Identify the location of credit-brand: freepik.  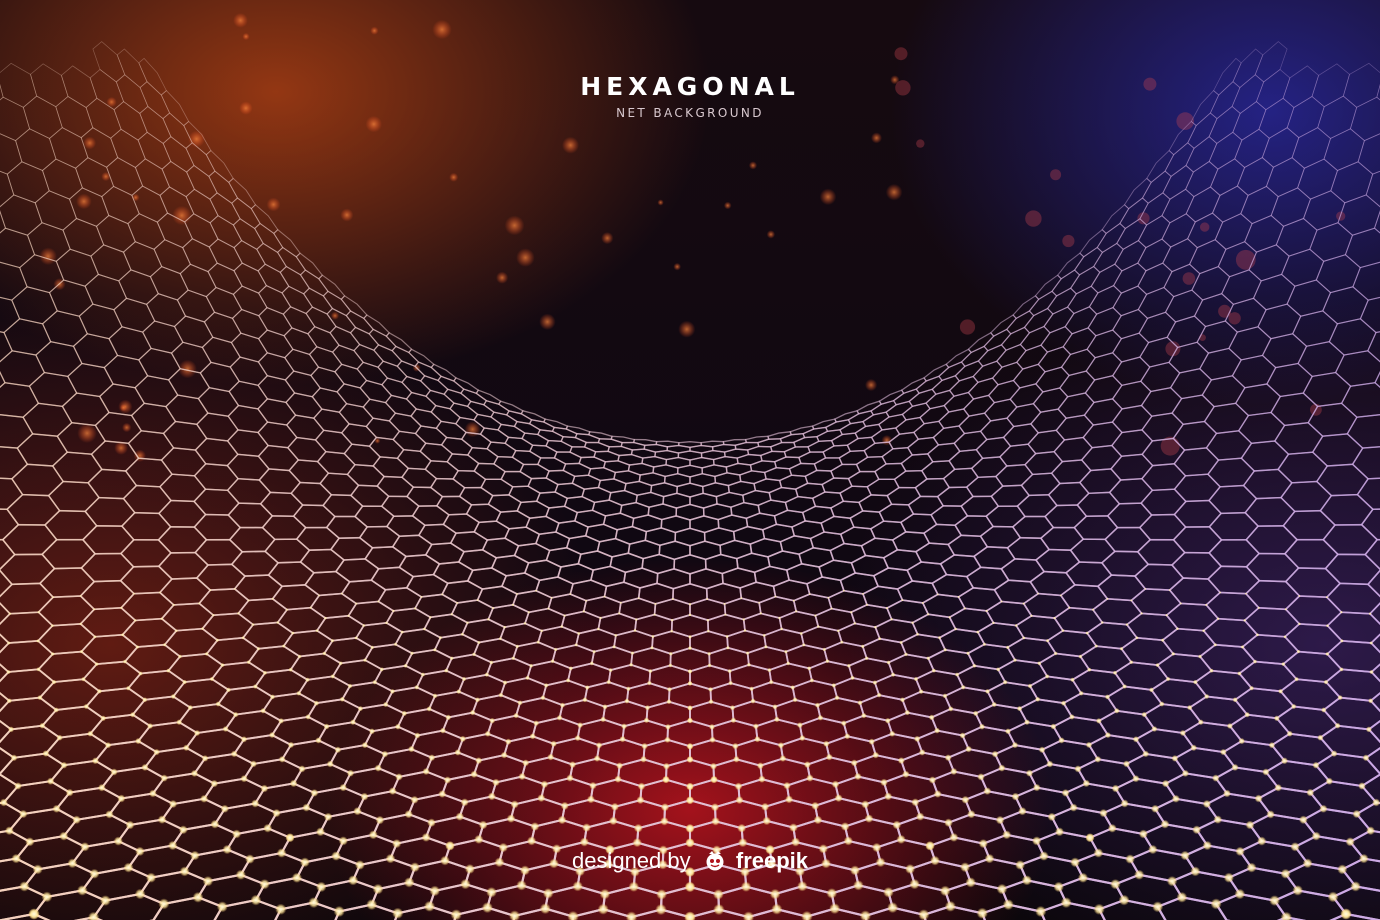
(772, 860).